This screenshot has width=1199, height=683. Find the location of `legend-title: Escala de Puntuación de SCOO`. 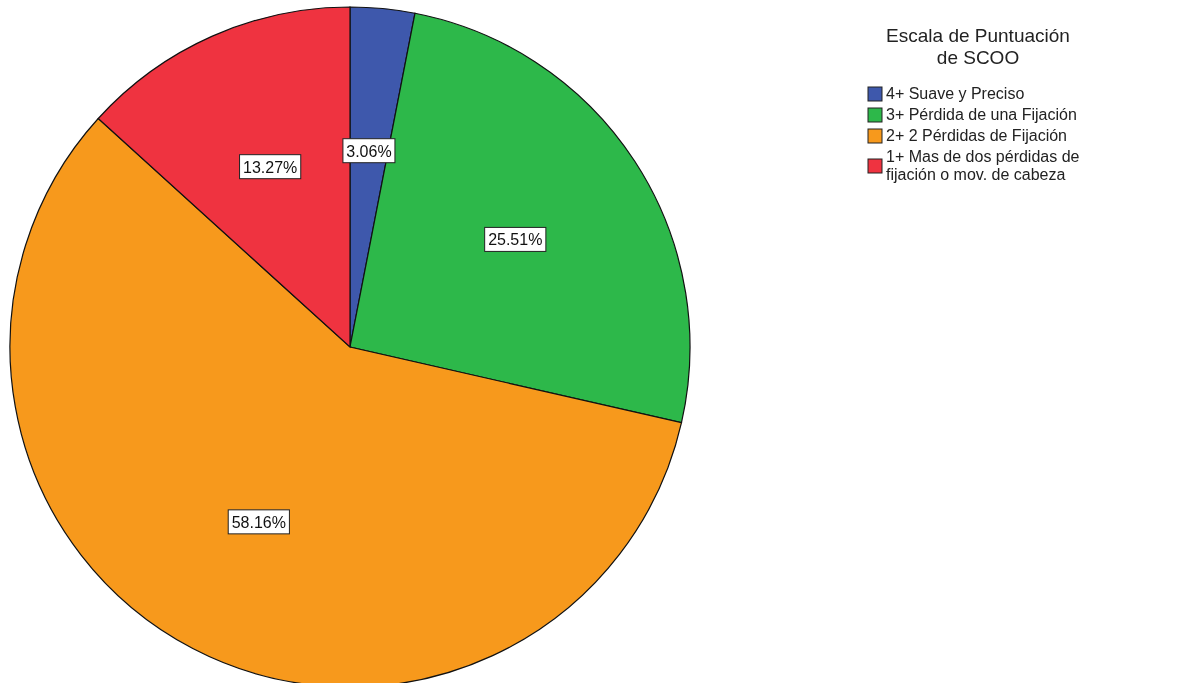

legend-title: Escala de Puntuación de SCOO is located at coordinates (978, 46).